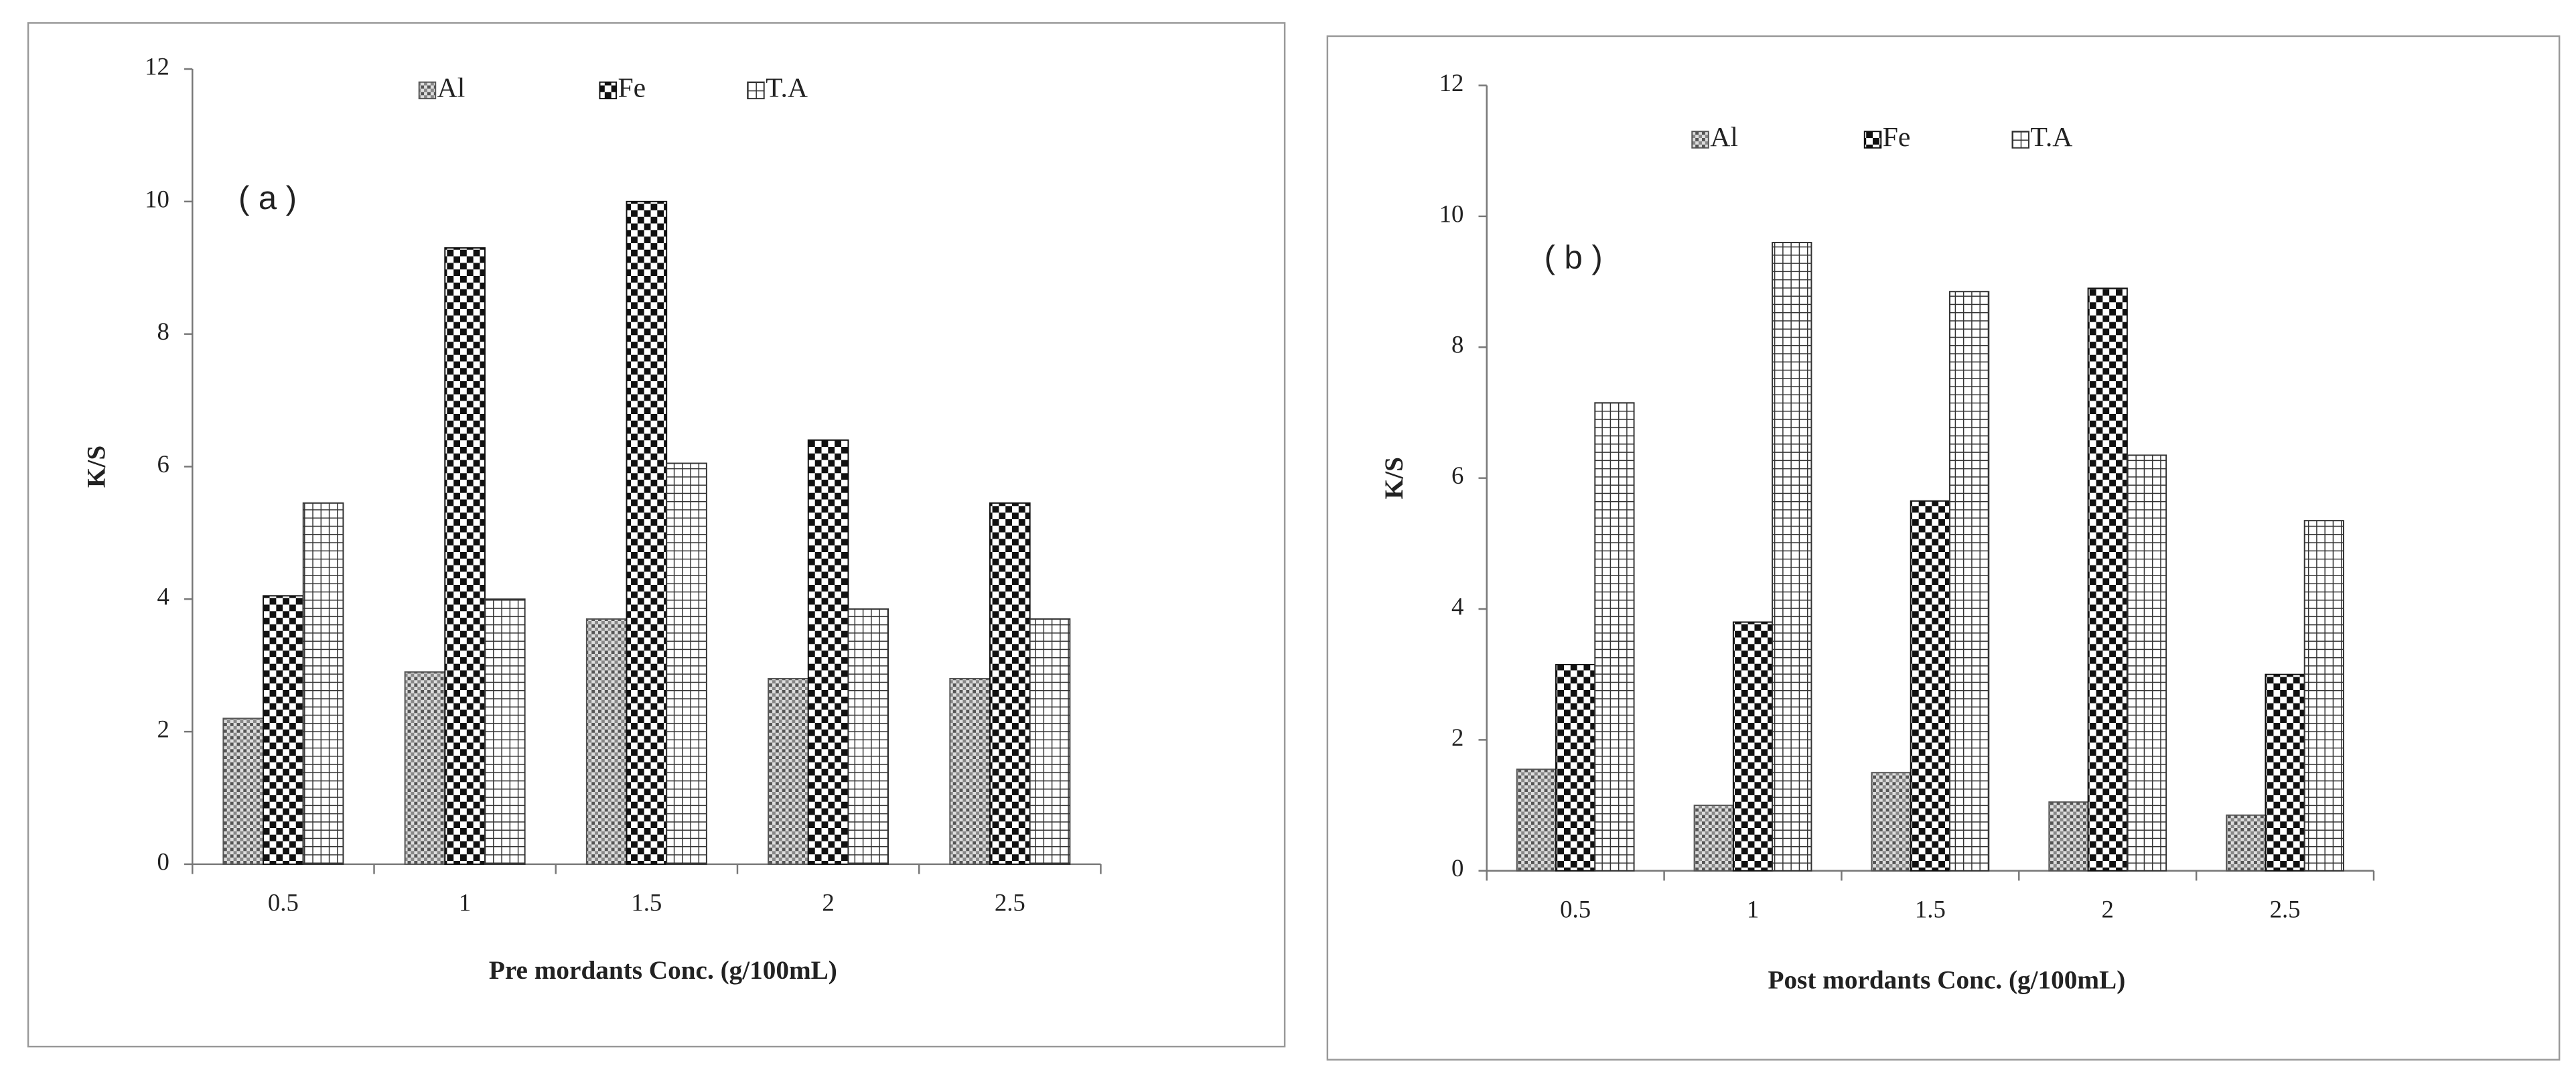 The image size is (2576, 1086). Describe the element at coordinates (267, 198) in the screenshot. I see `annotation: ( a )` at that location.